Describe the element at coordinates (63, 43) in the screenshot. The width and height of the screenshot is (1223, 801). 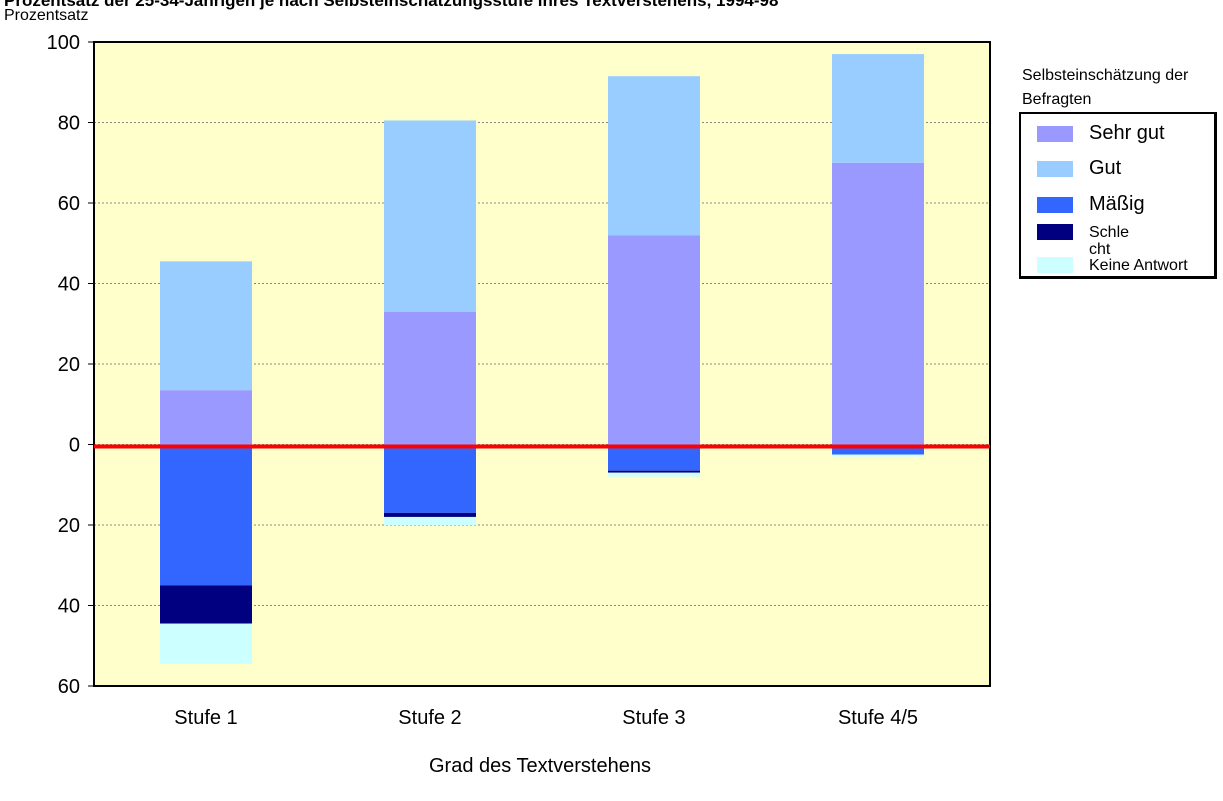
I see `y-tick-label: 100` at that location.